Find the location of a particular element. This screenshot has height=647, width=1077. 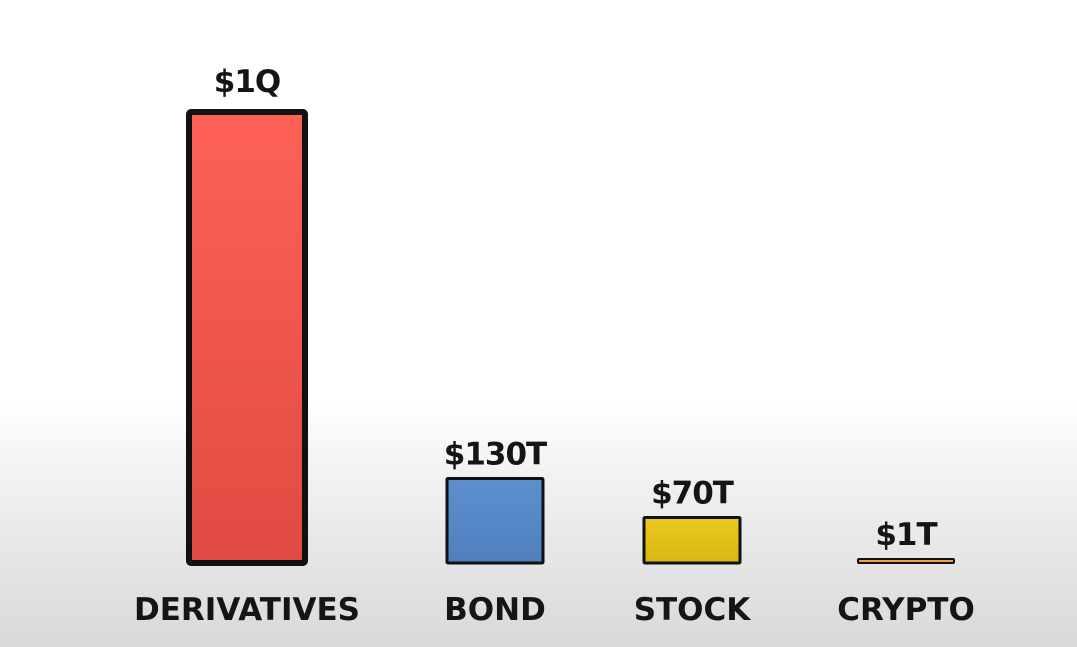

bar-group-crypto: $1T CRYPTO is located at coordinates (906, 572).